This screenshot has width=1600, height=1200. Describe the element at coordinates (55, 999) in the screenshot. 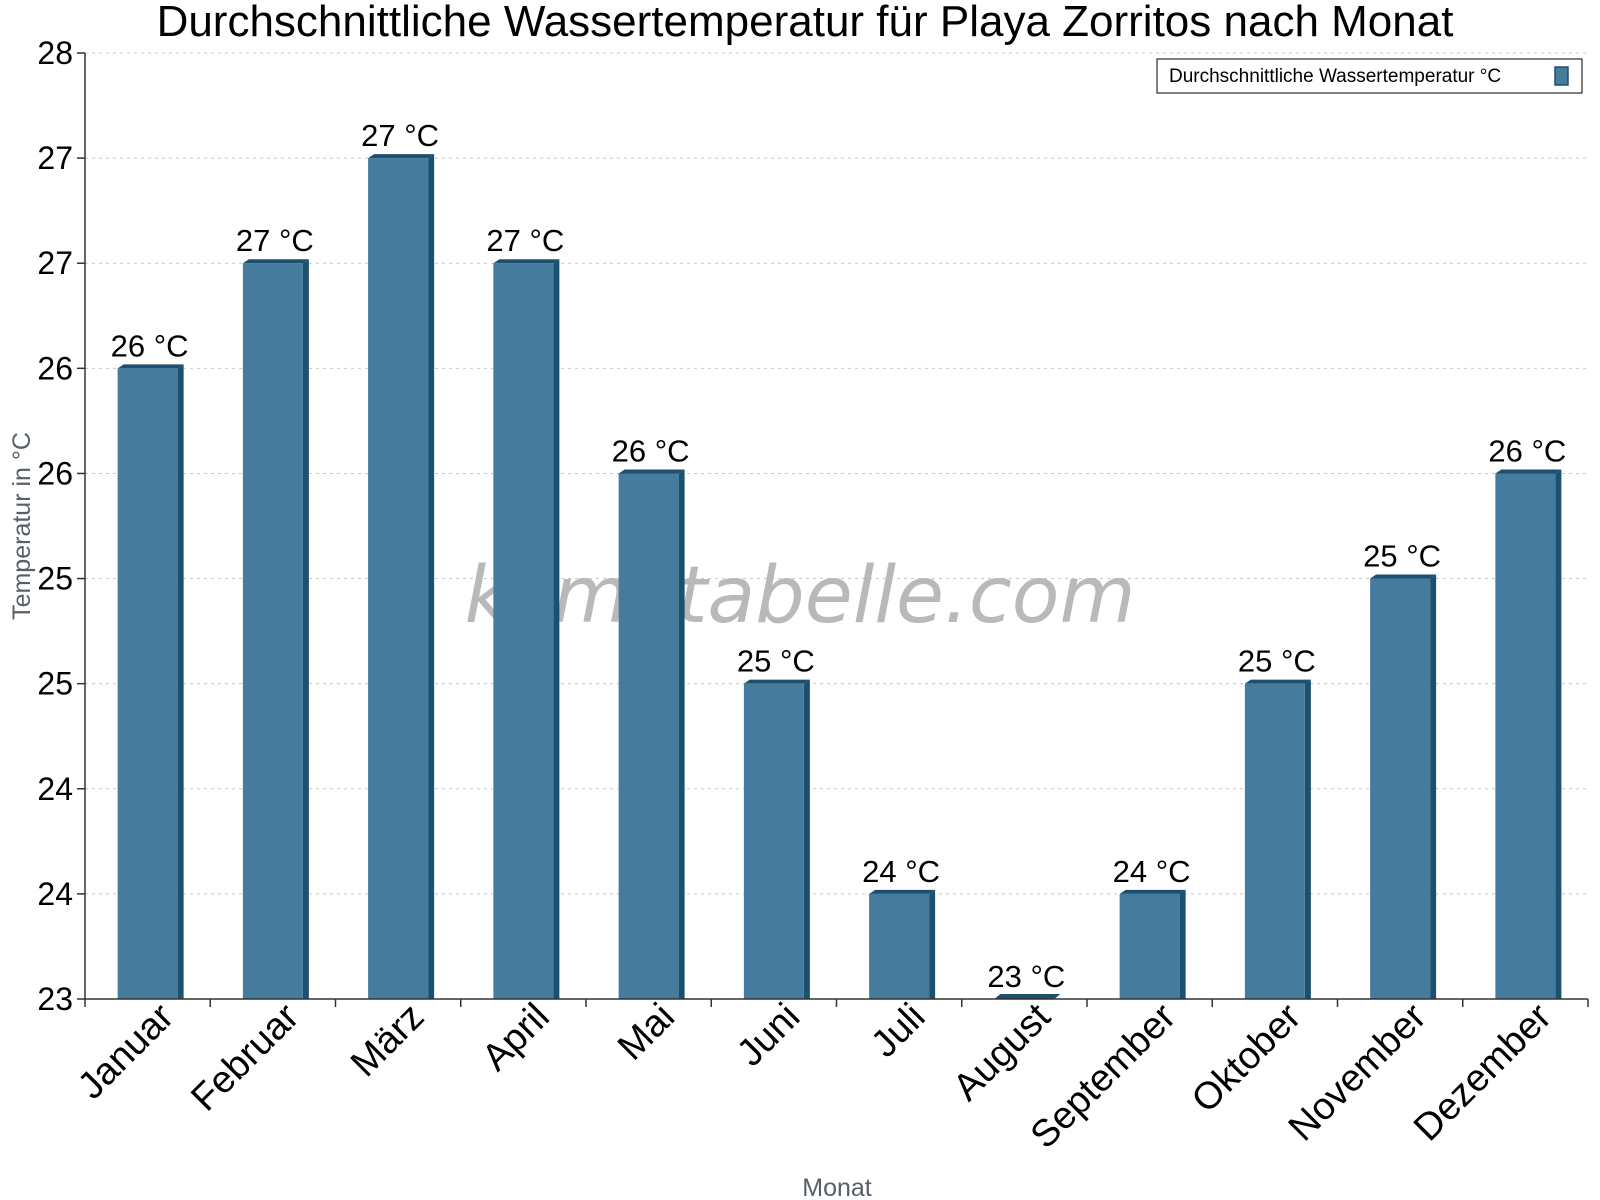

I see `y-tick-label: 23` at that location.